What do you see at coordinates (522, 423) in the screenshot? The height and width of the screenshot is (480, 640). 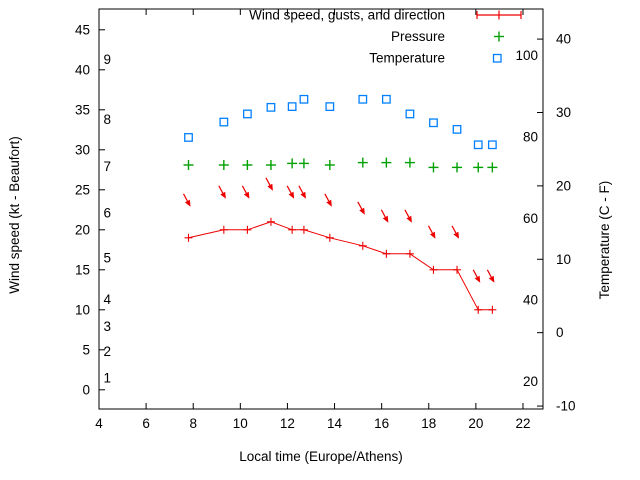 I see `x-tick-label: 22` at bounding box center [522, 423].